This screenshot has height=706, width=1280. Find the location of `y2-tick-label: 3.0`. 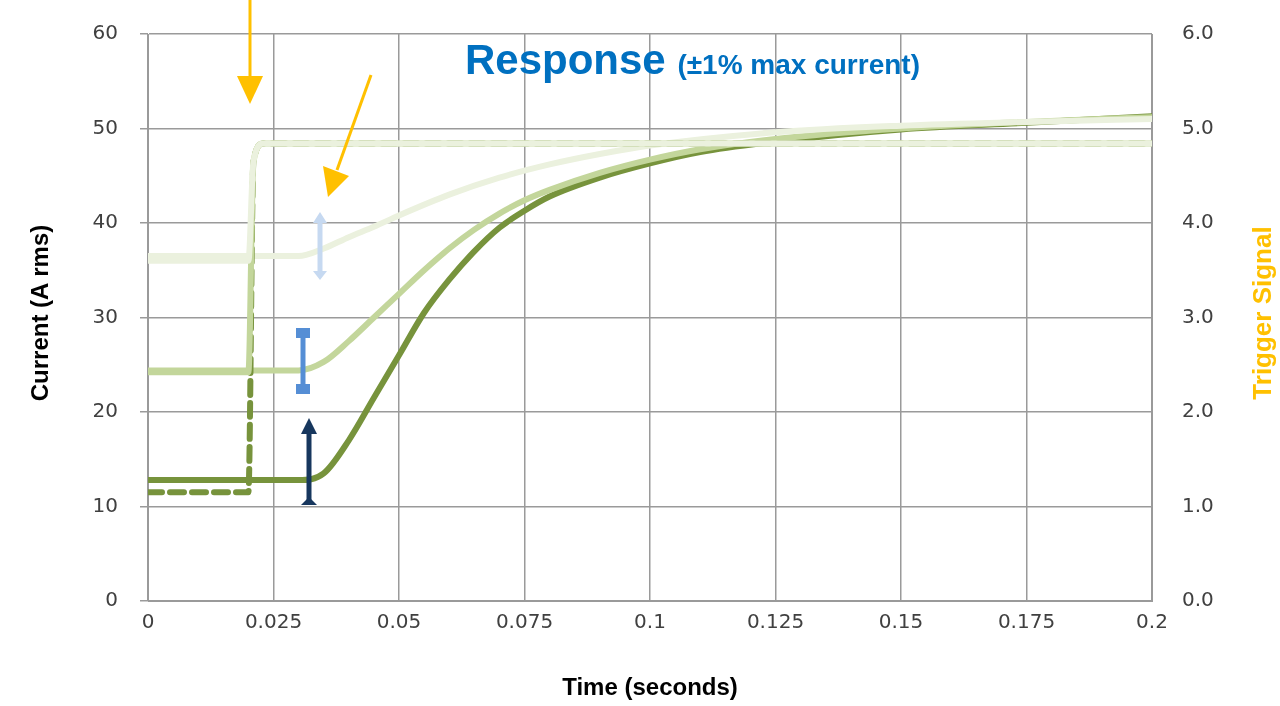

y2-tick-label: 3.0 is located at coordinates (1198, 315).